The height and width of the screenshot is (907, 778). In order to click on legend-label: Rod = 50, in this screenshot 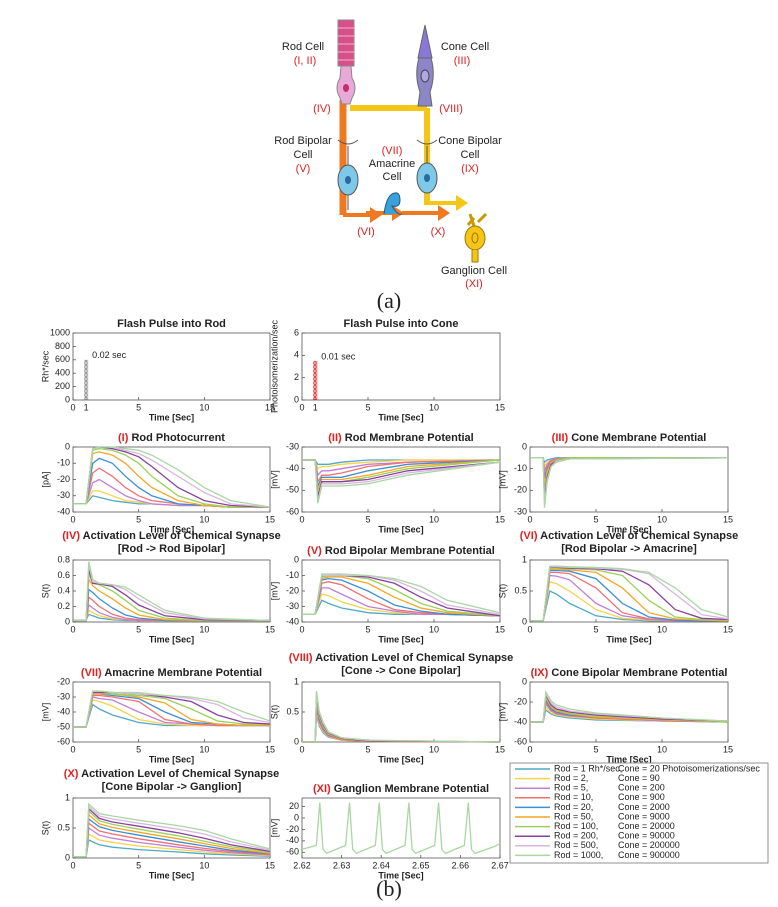, I will do `click(573, 816)`.